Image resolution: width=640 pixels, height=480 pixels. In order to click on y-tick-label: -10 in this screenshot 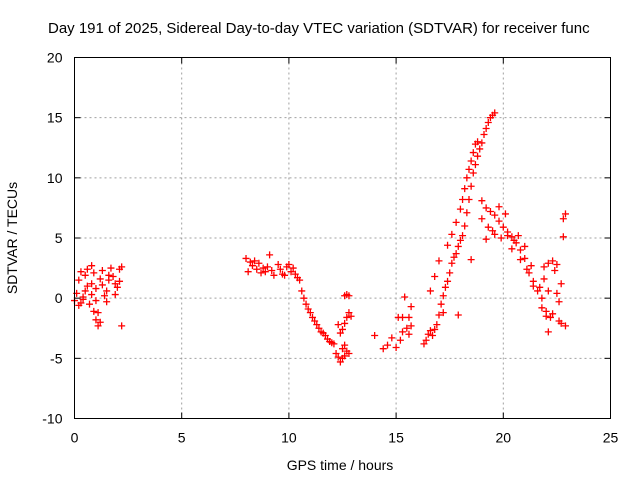, I will do `click(52, 419)`.